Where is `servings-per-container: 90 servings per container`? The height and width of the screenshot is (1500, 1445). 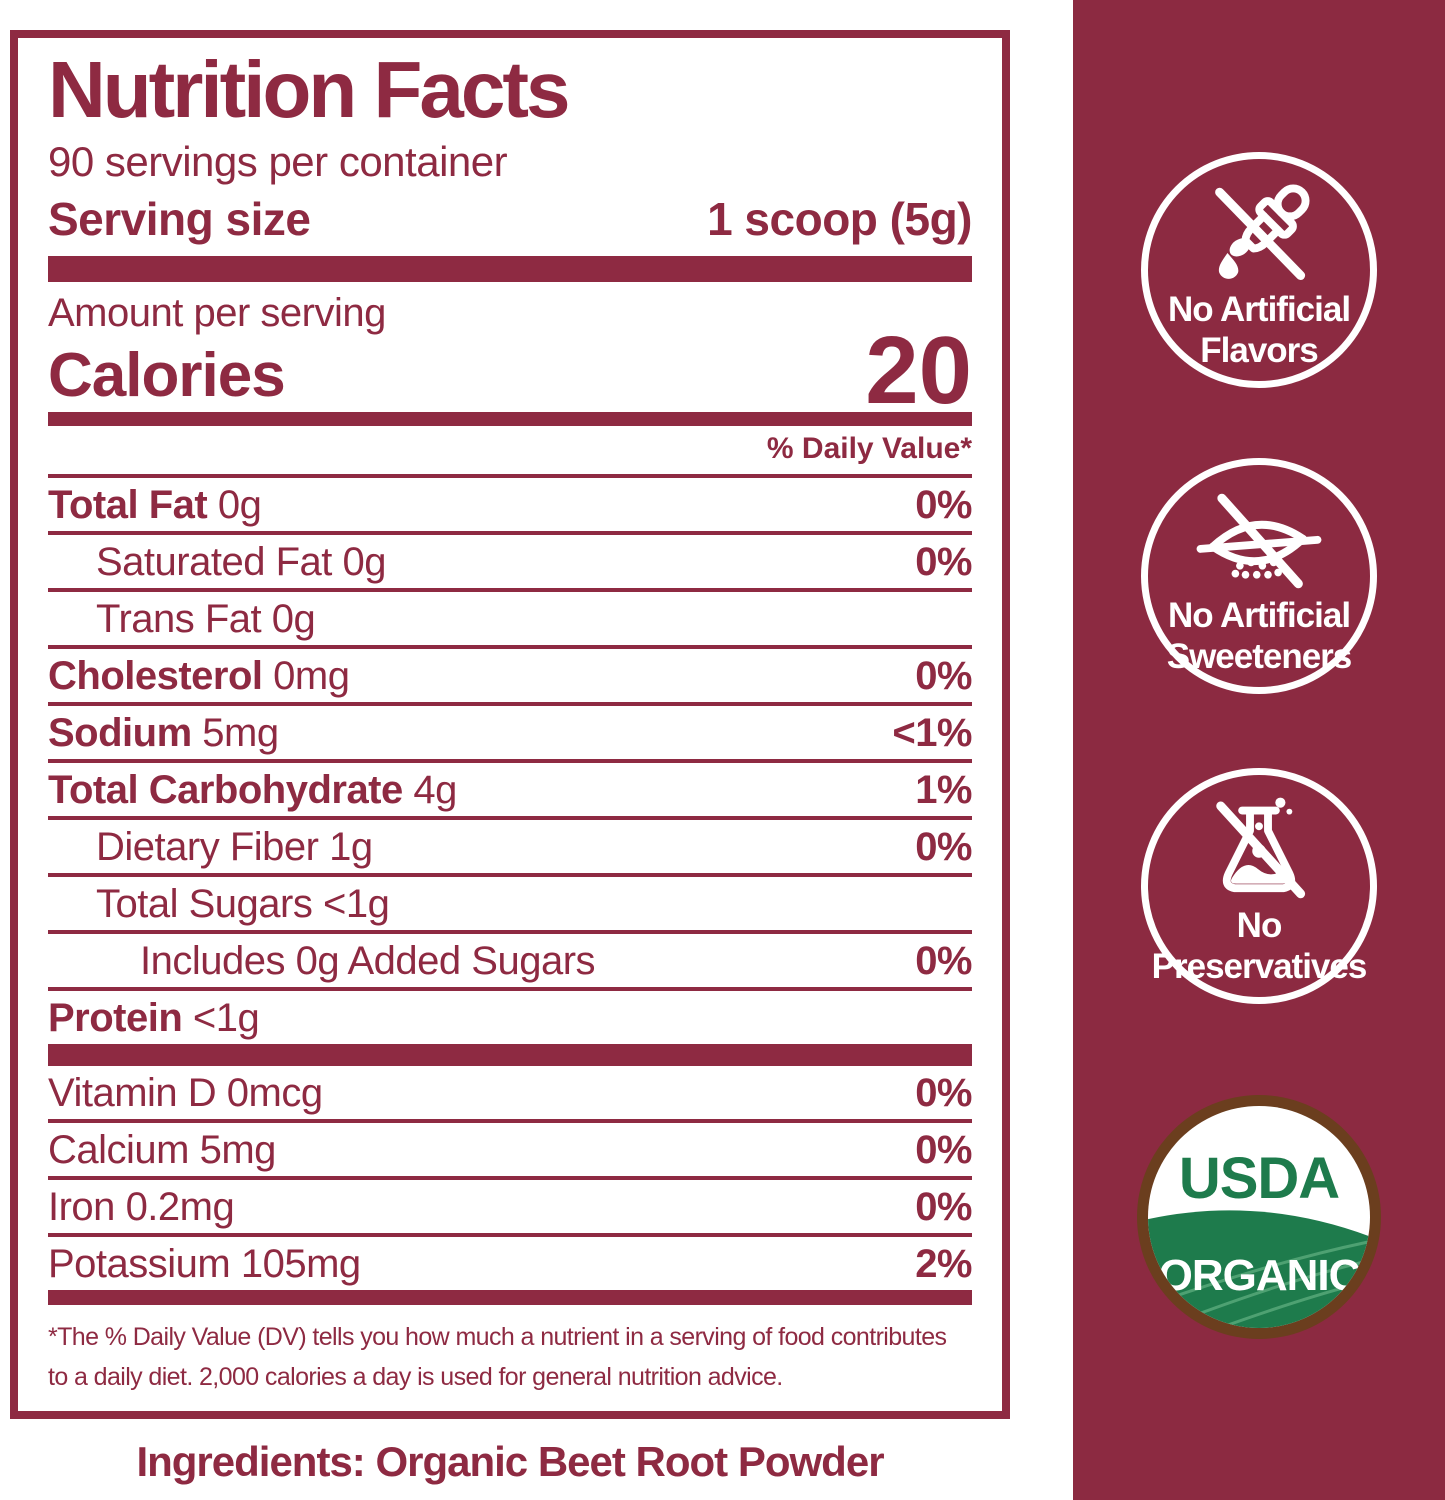 servings-per-container: 90 servings per container is located at coordinates (278, 161).